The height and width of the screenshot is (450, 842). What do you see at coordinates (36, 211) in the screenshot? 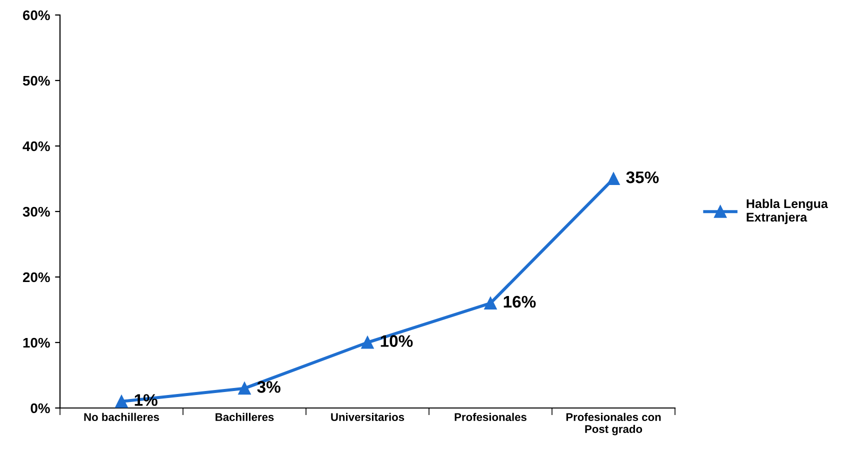
I see `y-tick-label: 30%` at bounding box center [36, 211].